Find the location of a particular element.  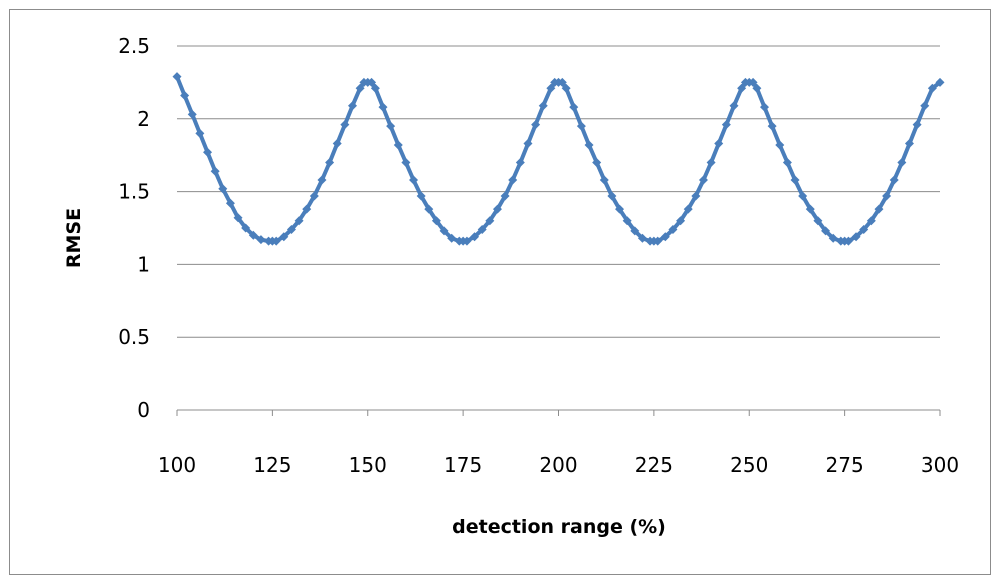

x-tick-label: 300 is located at coordinates (940, 465).